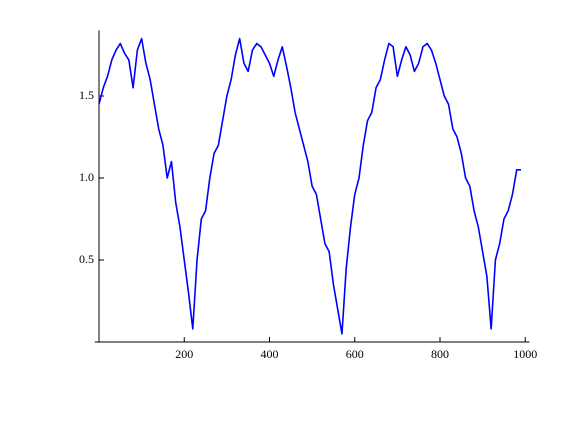 The image size is (575, 423). Describe the element at coordinates (270, 354) in the screenshot. I see `x-tick-label: 400` at that location.